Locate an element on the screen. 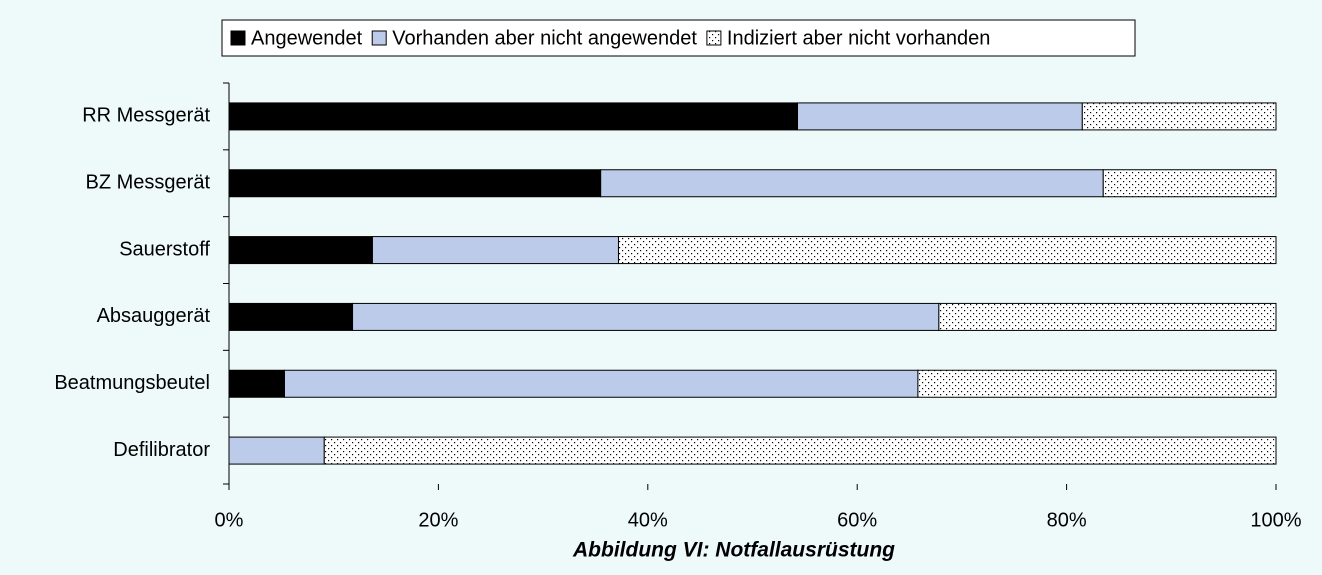 Image resolution: width=1322 pixels, height=575 pixels. x-tick-label: 100% is located at coordinates (1275, 520).